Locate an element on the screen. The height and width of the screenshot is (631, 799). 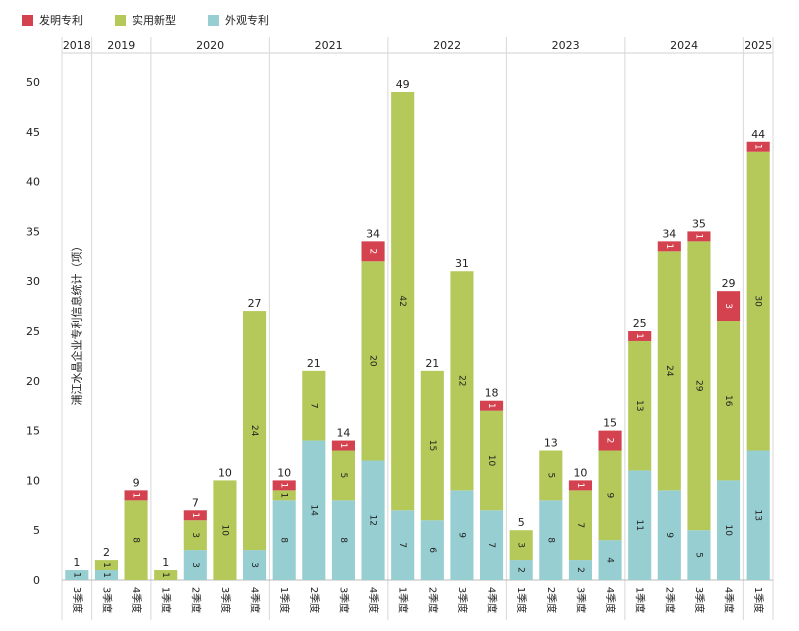
year-label: 2020 is located at coordinates (210, 45).